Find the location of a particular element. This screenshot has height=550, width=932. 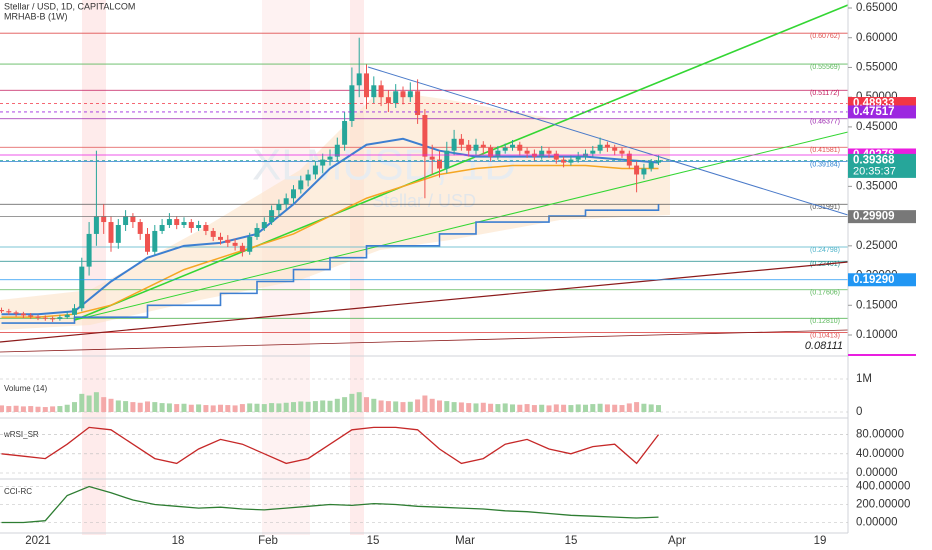

fib-label: (0.12810) is located at coordinates (825, 321).